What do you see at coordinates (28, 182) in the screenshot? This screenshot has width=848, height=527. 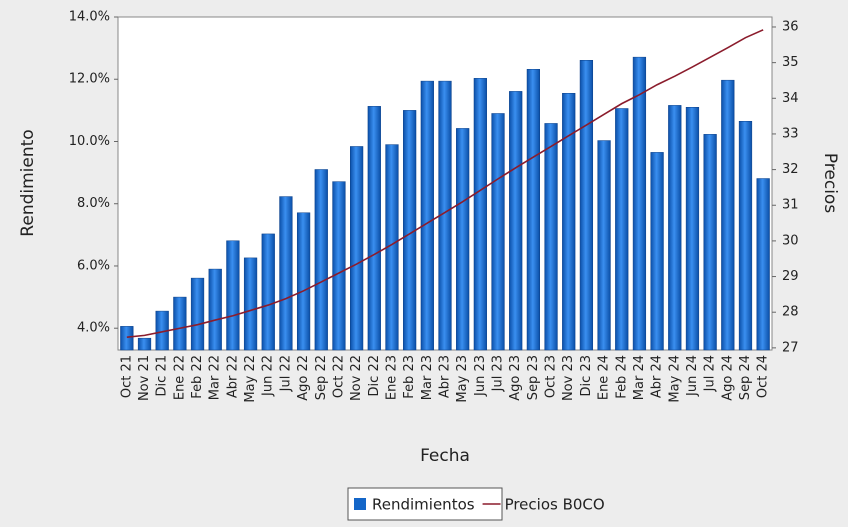 I see `y-axis-title: Rendimiento` at bounding box center [28, 182].